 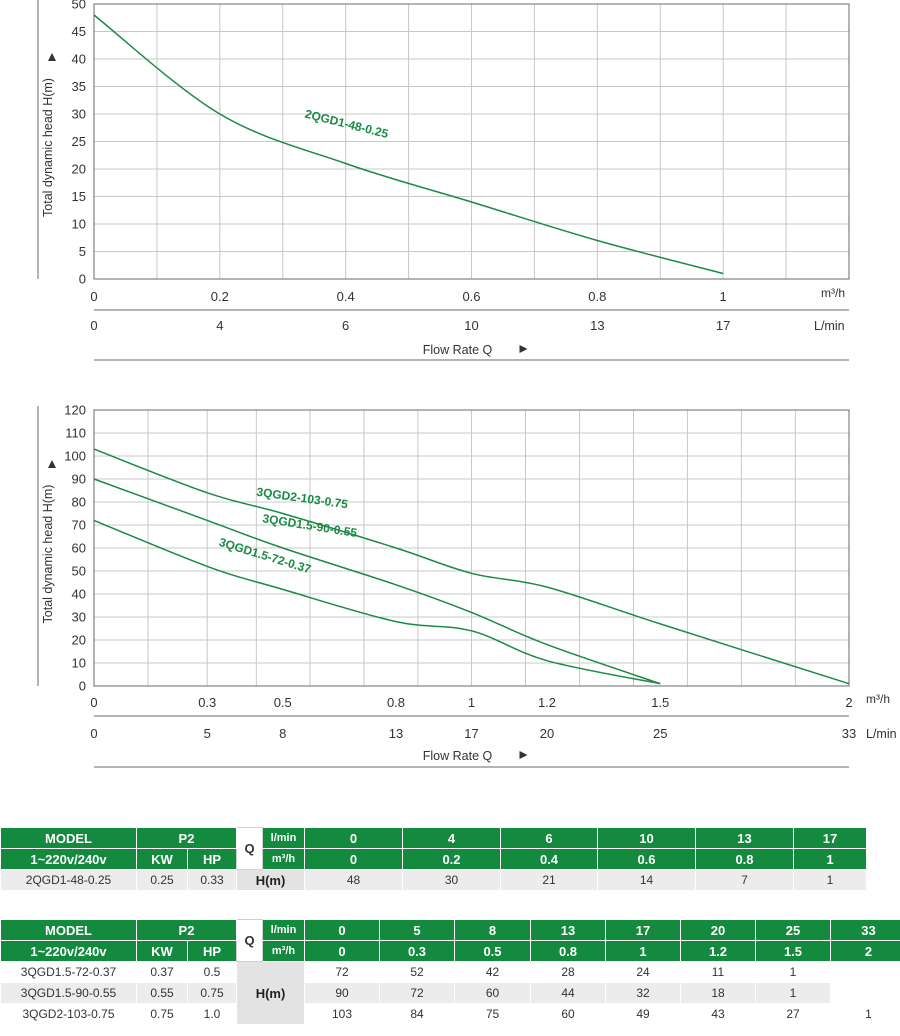 What do you see at coordinates (68, 880) in the screenshot?
I see `model-cell: 2QGD1-48-0.25` at bounding box center [68, 880].